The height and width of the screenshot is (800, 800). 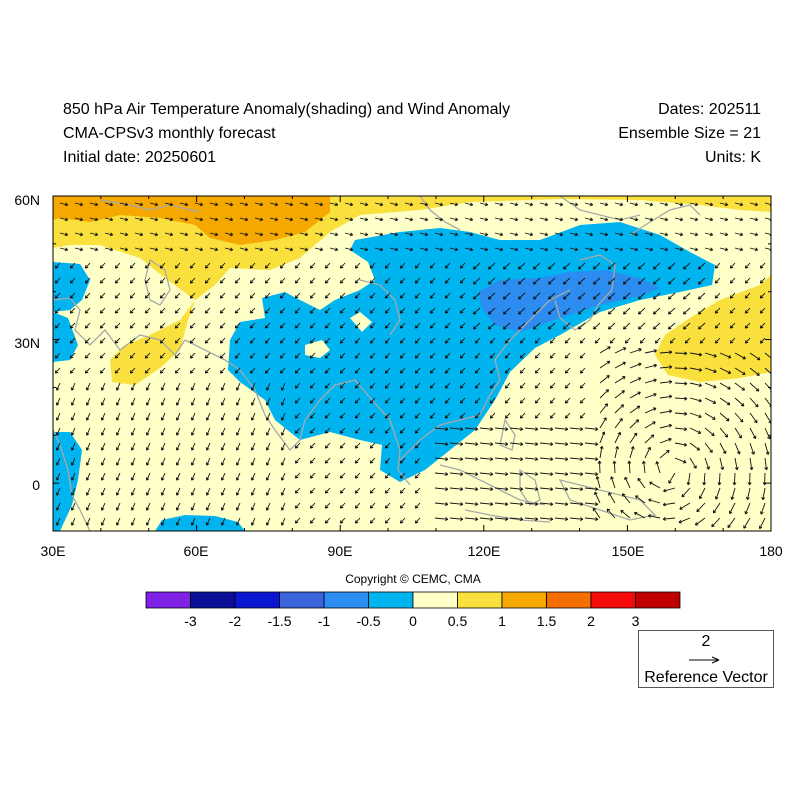 What do you see at coordinates (713, 328) in the screenshot?
I see `warm-region-pacific` at bounding box center [713, 328].